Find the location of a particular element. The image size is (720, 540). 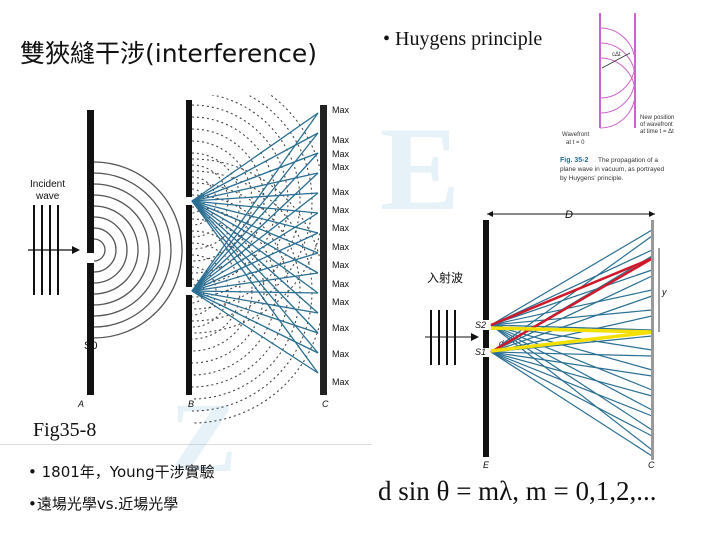

huygens-caption-2: plane wave in vacuum, as portrayed is located at coordinates (612, 169).